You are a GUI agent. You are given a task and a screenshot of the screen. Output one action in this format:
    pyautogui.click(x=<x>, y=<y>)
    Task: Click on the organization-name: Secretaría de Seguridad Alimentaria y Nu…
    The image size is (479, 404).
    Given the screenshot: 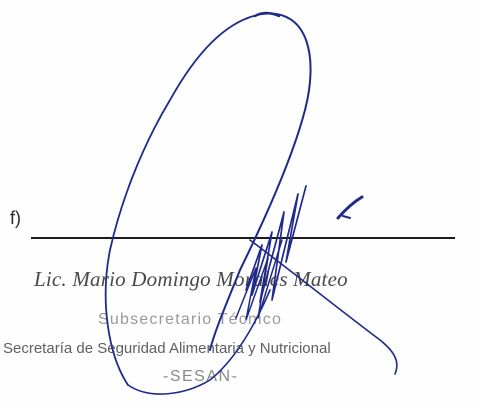 What is the action you would take?
    pyautogui.click(x=167, y=348)
    